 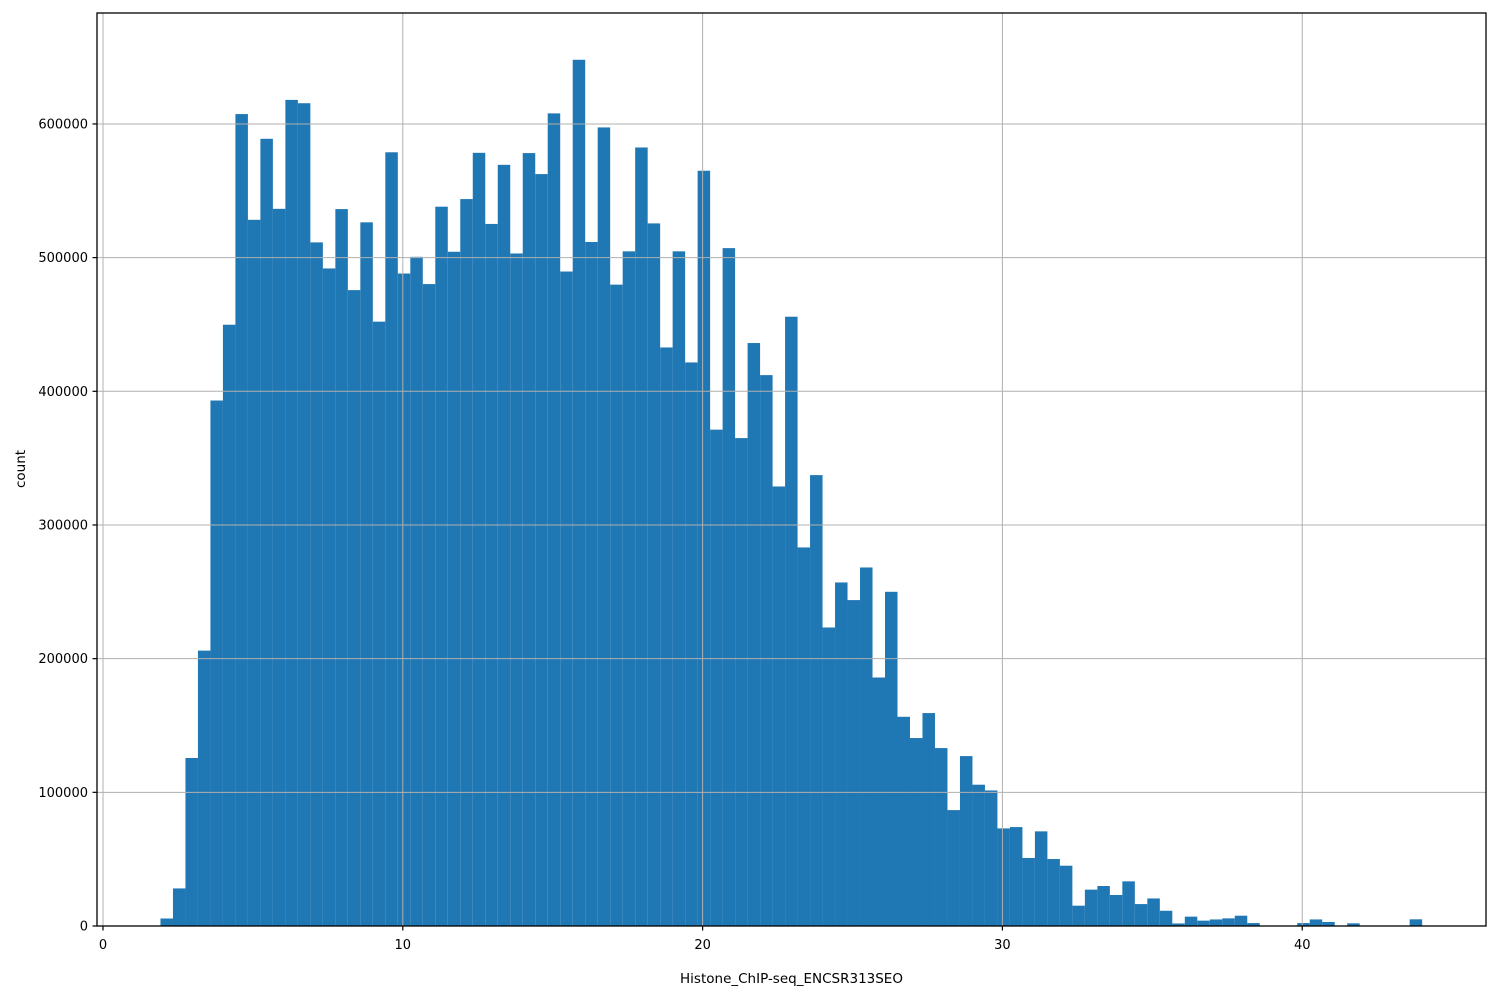 What do you see at coordinates (403, 945) in the screenshot?
I see `x-tick-label: 10` at bounding box center [403, 945].